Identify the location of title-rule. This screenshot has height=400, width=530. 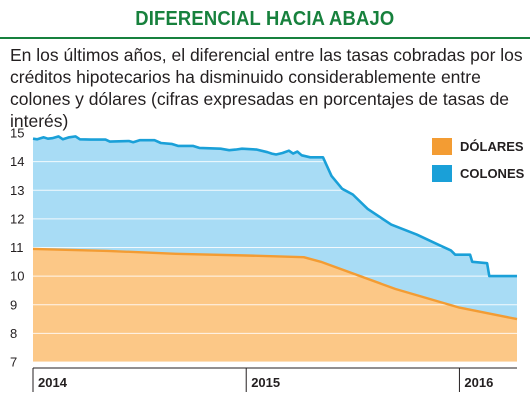
(265, 38).